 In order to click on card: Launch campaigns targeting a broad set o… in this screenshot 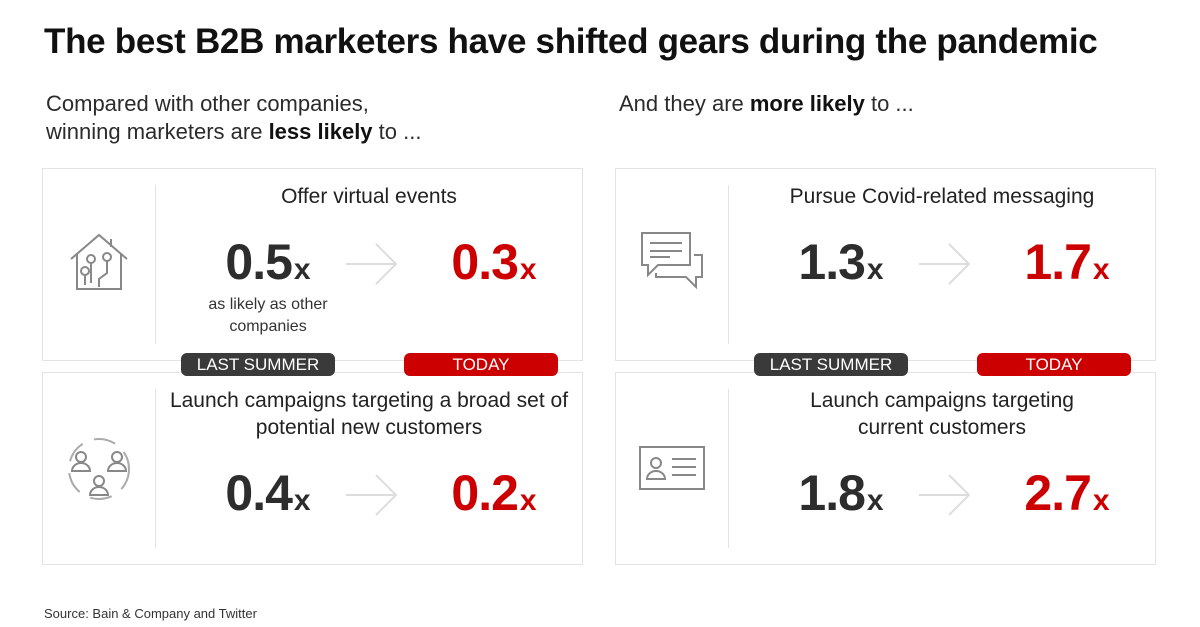, I will do `click(312, 468)`.